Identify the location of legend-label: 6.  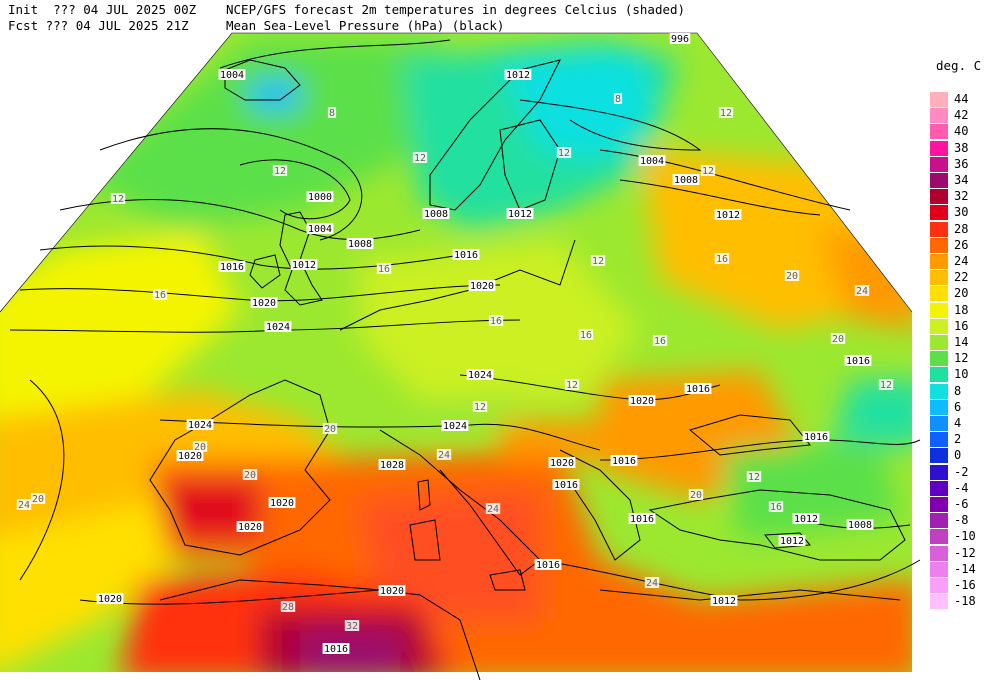
(958, 406).